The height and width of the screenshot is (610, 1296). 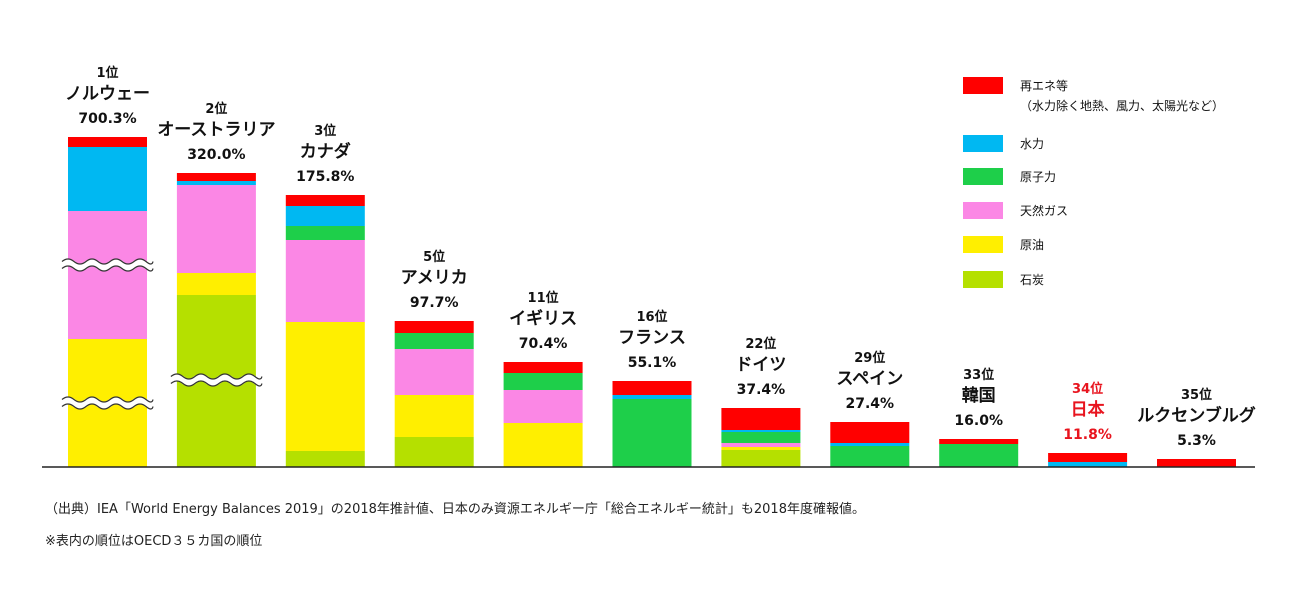 What do you see at coordinates (107, 73) in the screenshot?
I see `bar-rank-label: 1位` at bounding box center [107, 73].